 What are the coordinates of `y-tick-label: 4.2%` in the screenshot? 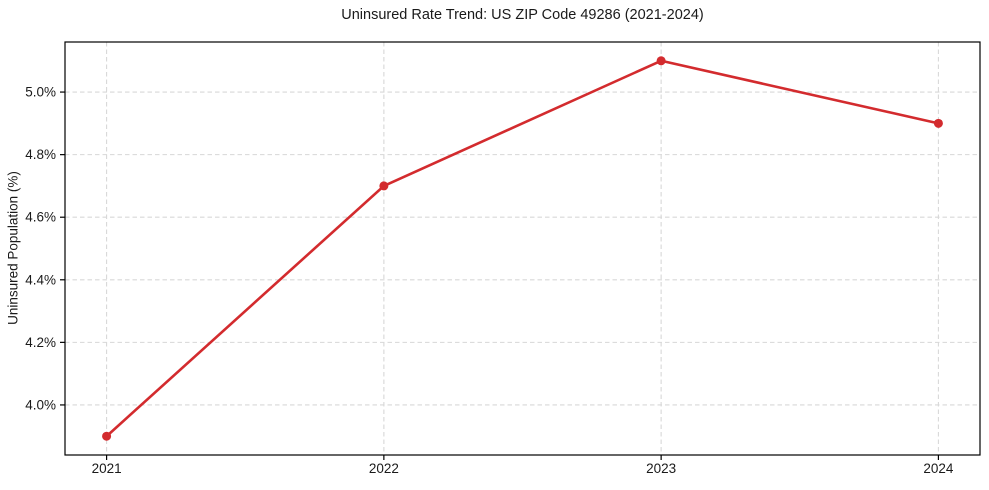 It's located at (40, 342).